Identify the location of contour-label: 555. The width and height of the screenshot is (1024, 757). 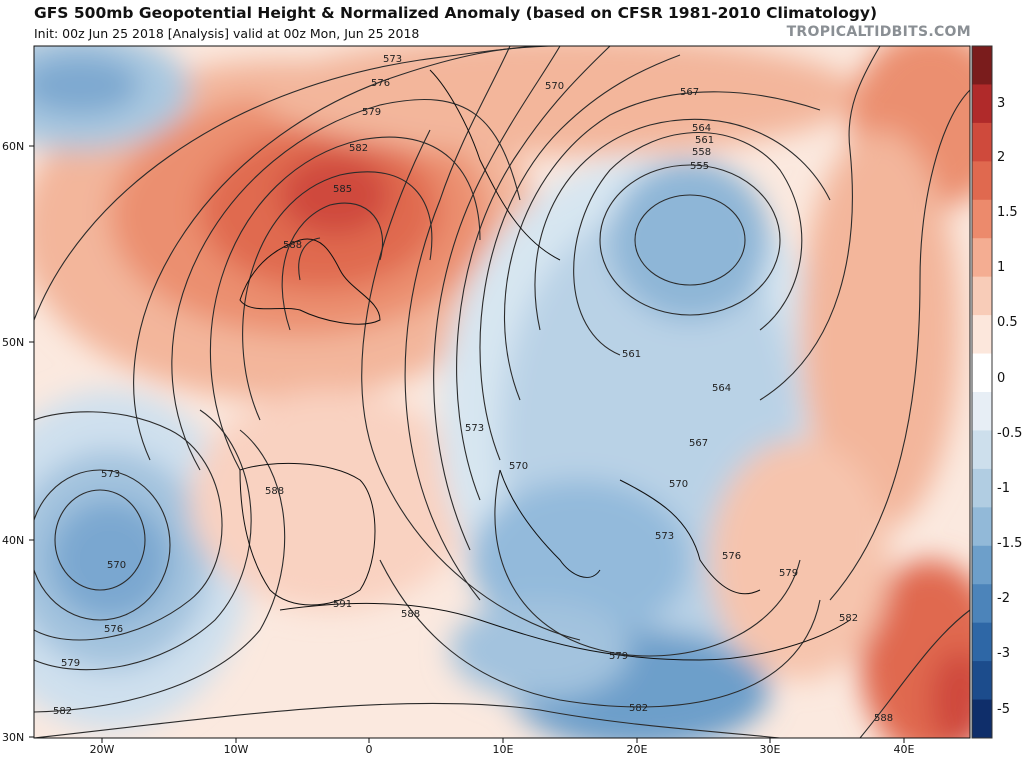
(699, 166).